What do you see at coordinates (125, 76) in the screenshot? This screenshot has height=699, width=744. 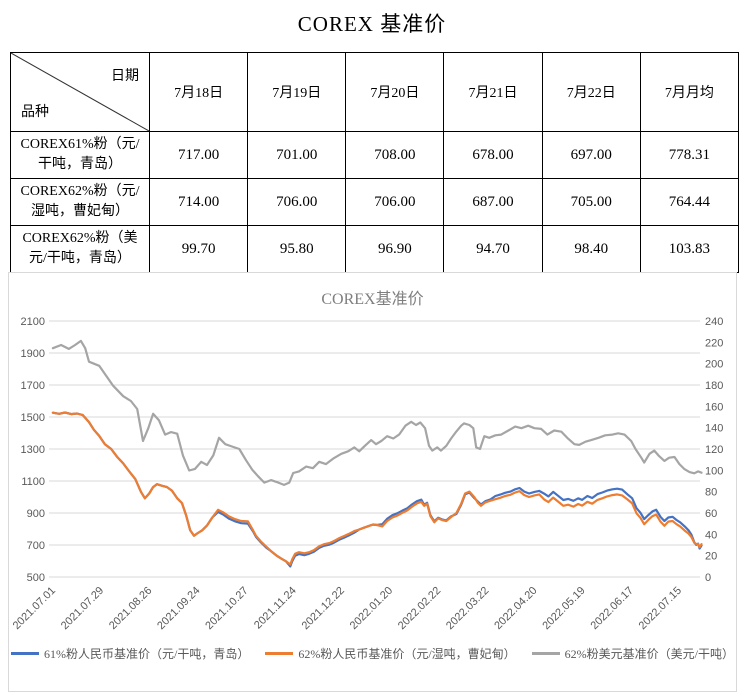 I see `corner-label-date: 日期` at bounding box center [125, 76].